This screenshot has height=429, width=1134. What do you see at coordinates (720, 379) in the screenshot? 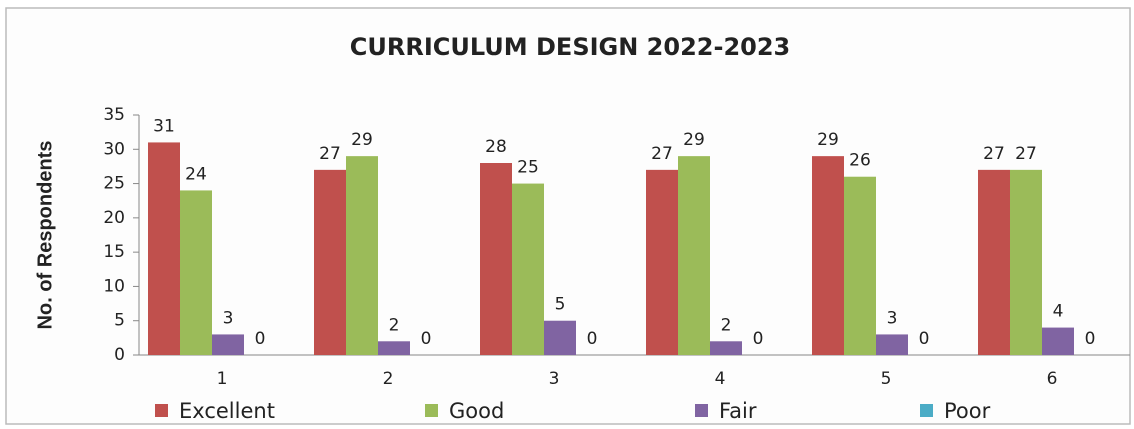
I see `x-tick-label: 4` at bounding box center [720, 379].